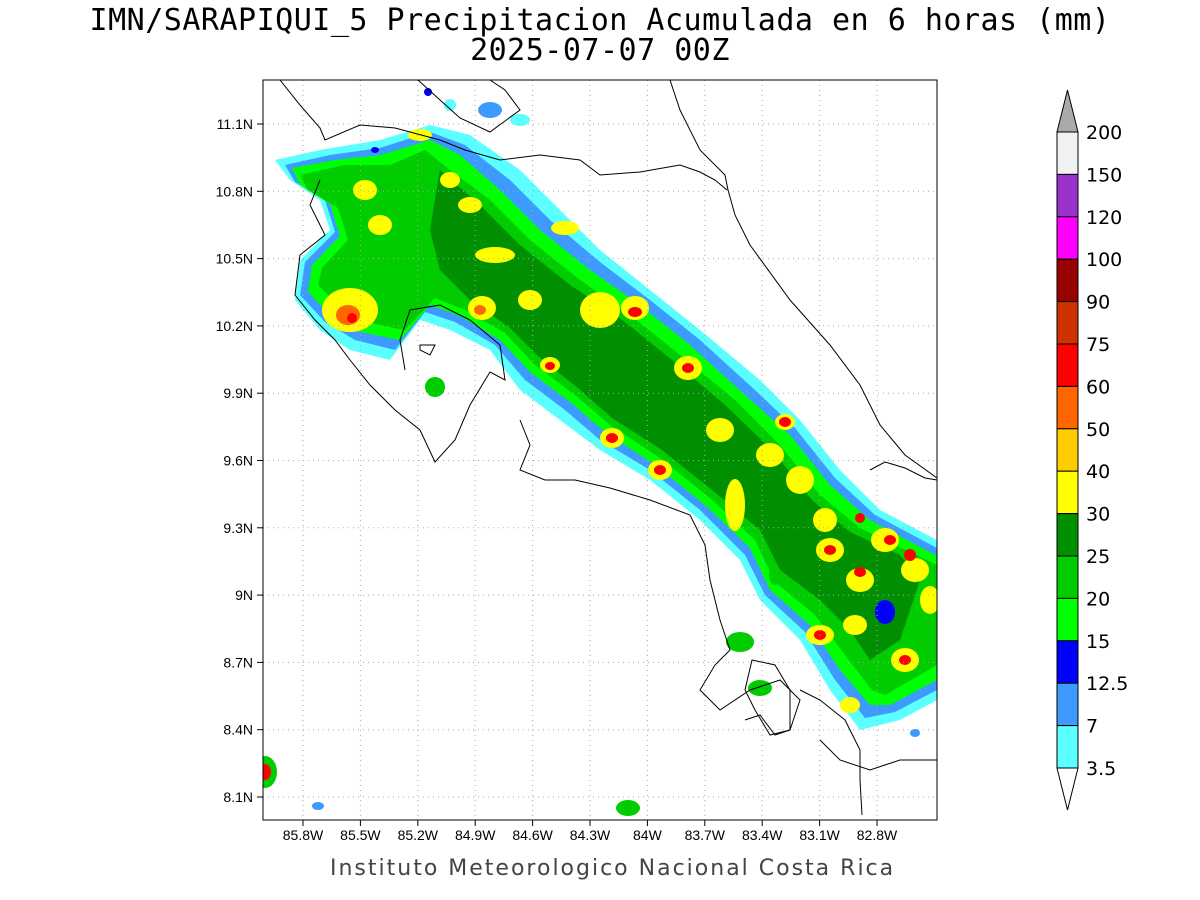  Describe the element at coordinates (600, 50) in the screenshot. I see `map-datetime: 2025-07-07 00Z` at that location.